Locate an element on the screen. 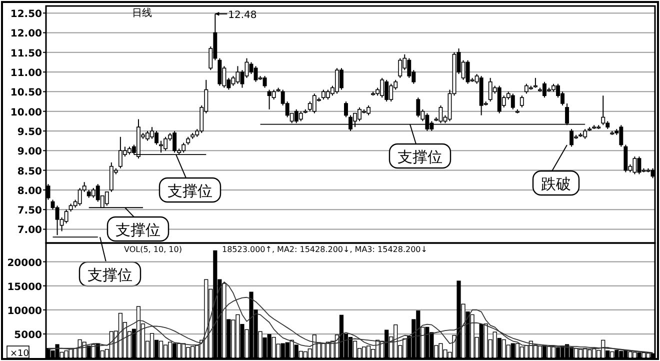 The width and height of the screenshot is (660, 361). y-tick-label: 11.50 is located at coordinates (26, 54).